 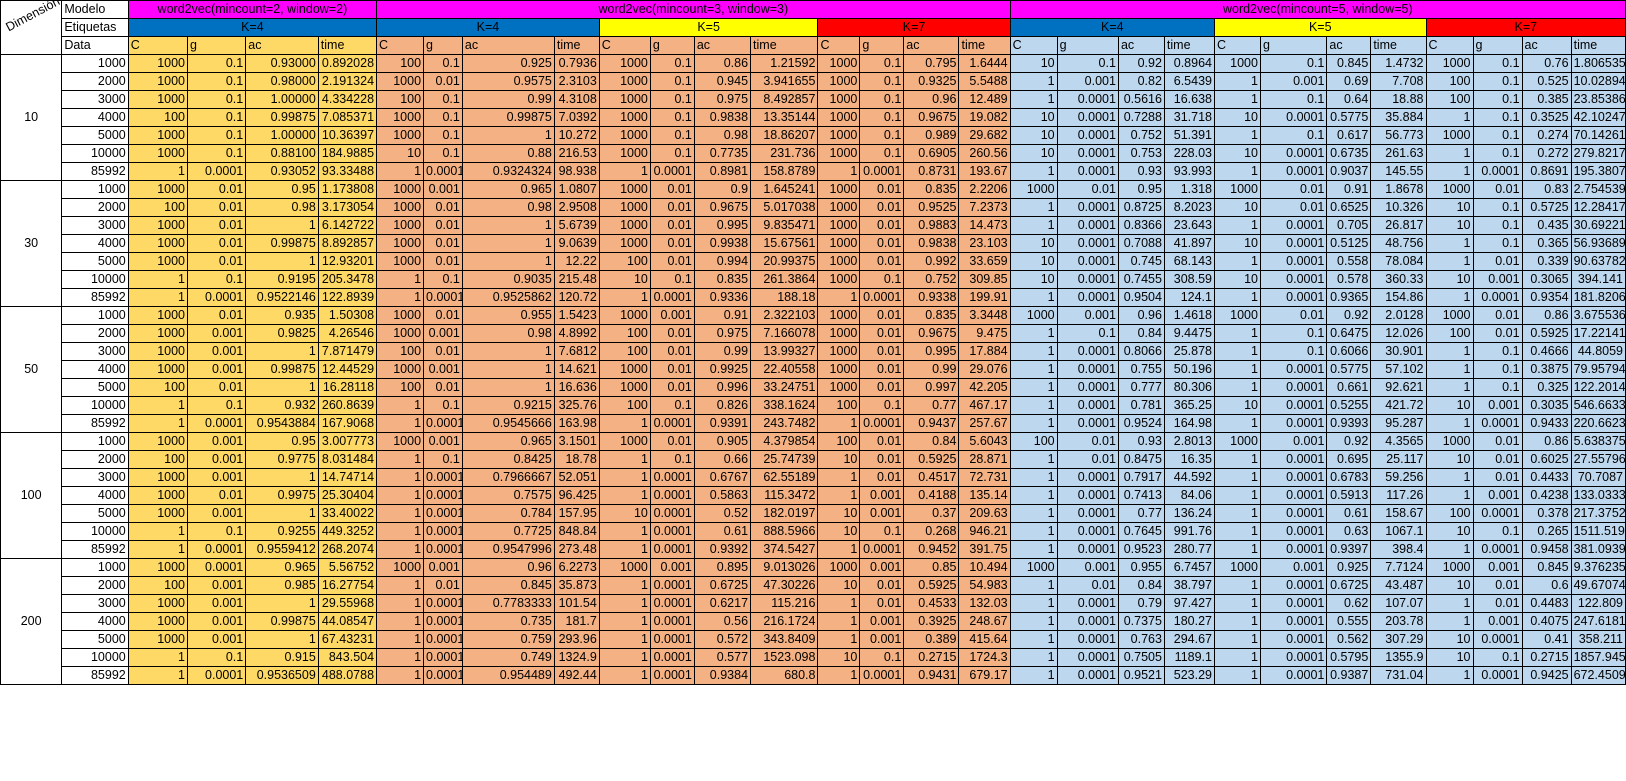 What do you see at coordinates (1141, 279) in the screenshot?
I see `value-cell: 0.7455` at bounding box center [1141, 279].